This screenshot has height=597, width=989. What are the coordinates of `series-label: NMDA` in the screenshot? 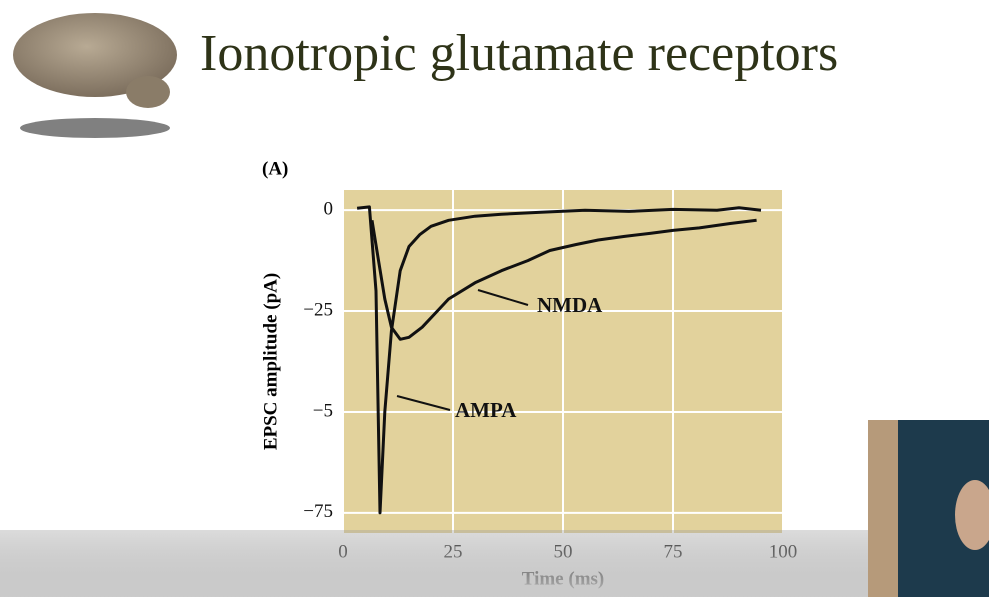 It's located at (570, 305).